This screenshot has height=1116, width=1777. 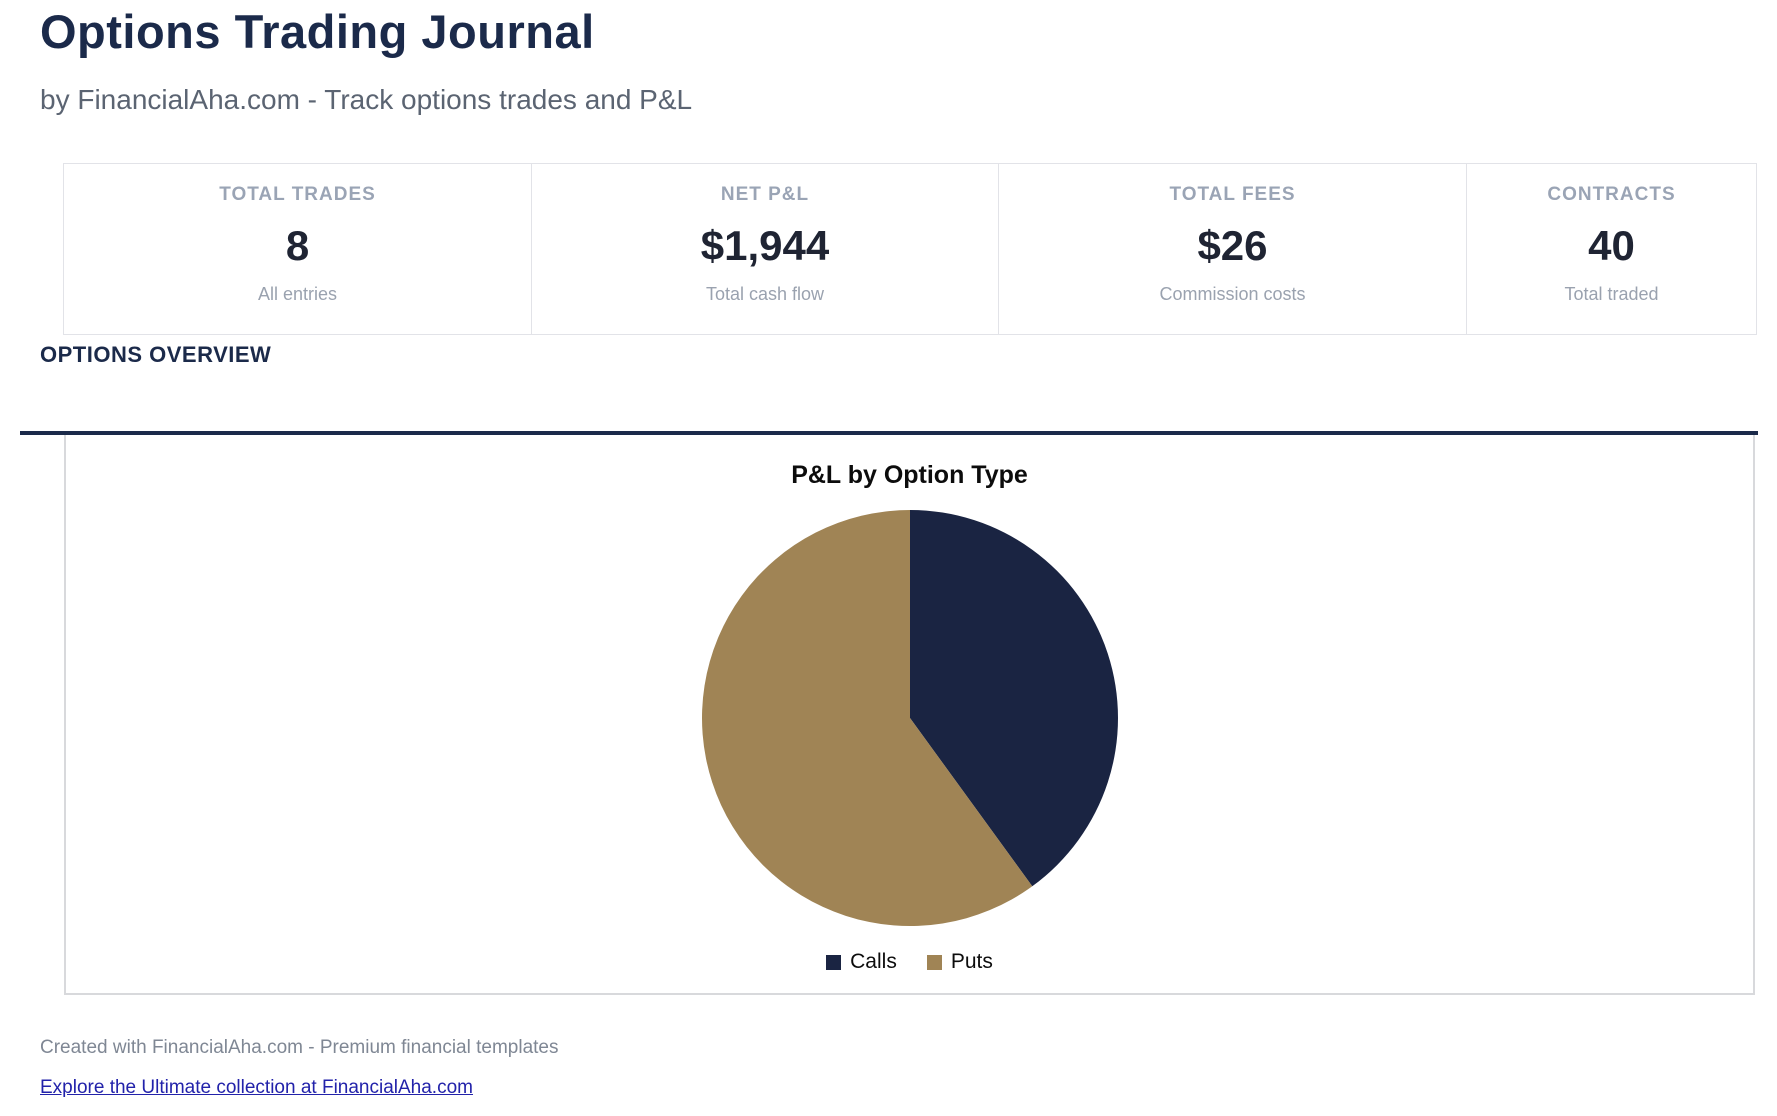 What do you see at coordinates (1611, 245) in the screenshot?
I see `stat-value: 40` at bounding box center [1611, 245].